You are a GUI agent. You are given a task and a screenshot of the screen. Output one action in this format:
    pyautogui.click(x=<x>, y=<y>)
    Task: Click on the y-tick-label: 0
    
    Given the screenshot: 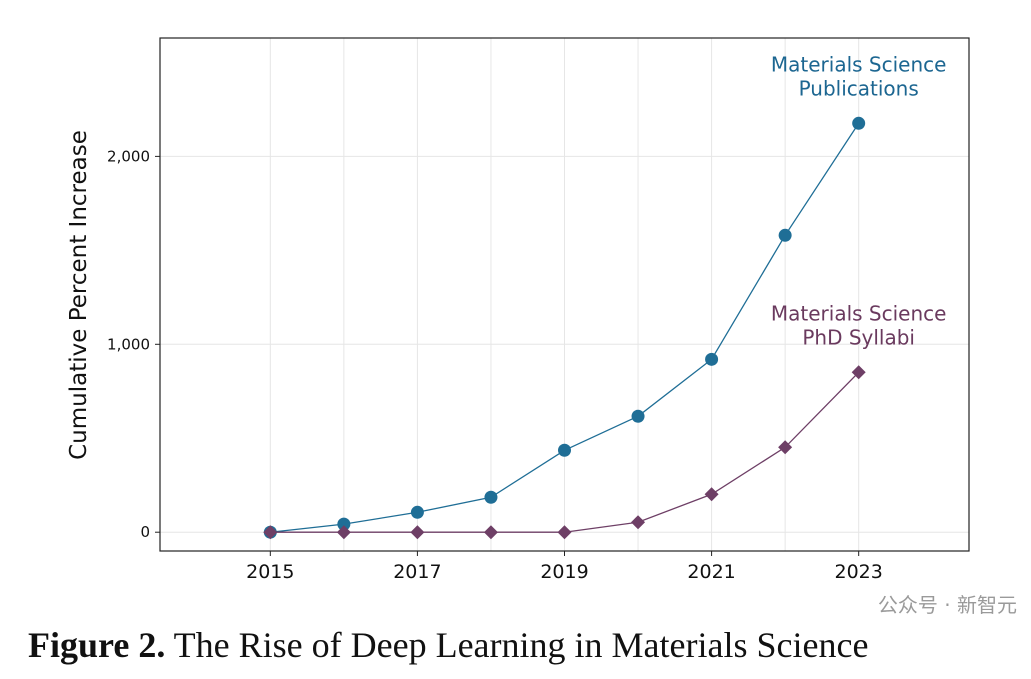 What is the action you would take?
    pyautogui.click(x=145, y=532)
    